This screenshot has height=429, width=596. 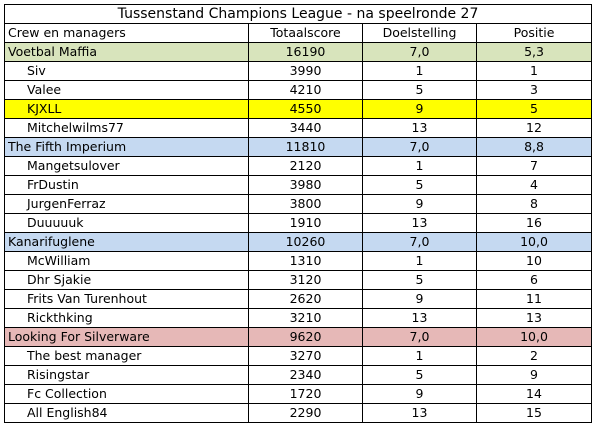 What do you see at coordinates (126, 375) in the screenshot?
I see `manager-name: Risingstar` at bounding box center [126, 375].